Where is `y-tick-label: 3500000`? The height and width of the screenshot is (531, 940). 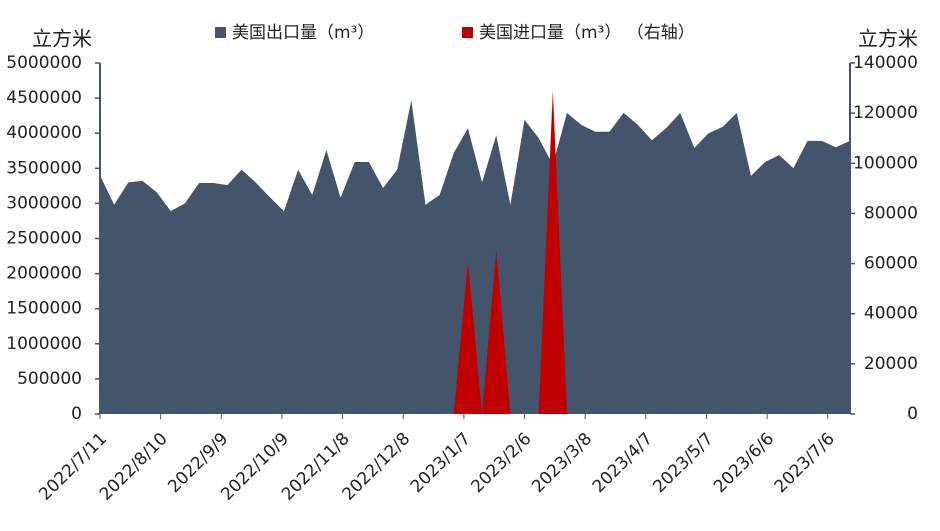
y-tick-label: 3500000 is located at coordinates (44, 168).